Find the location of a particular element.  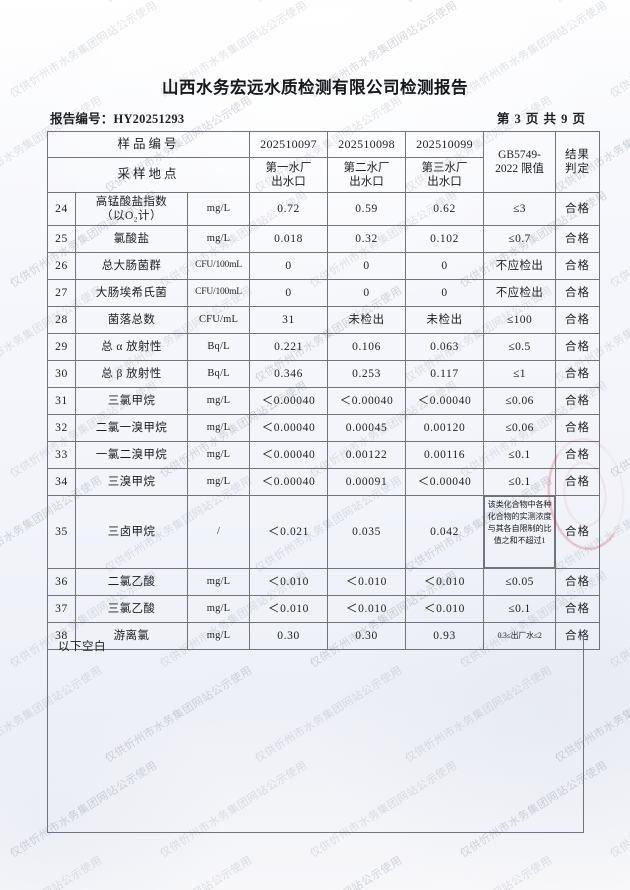

table-row: 37 三氯乙酸 mg/L ＜0.010 ＜0.010 ＜0.010 ≤0.1 合格 is located at coordinates (324, 609).